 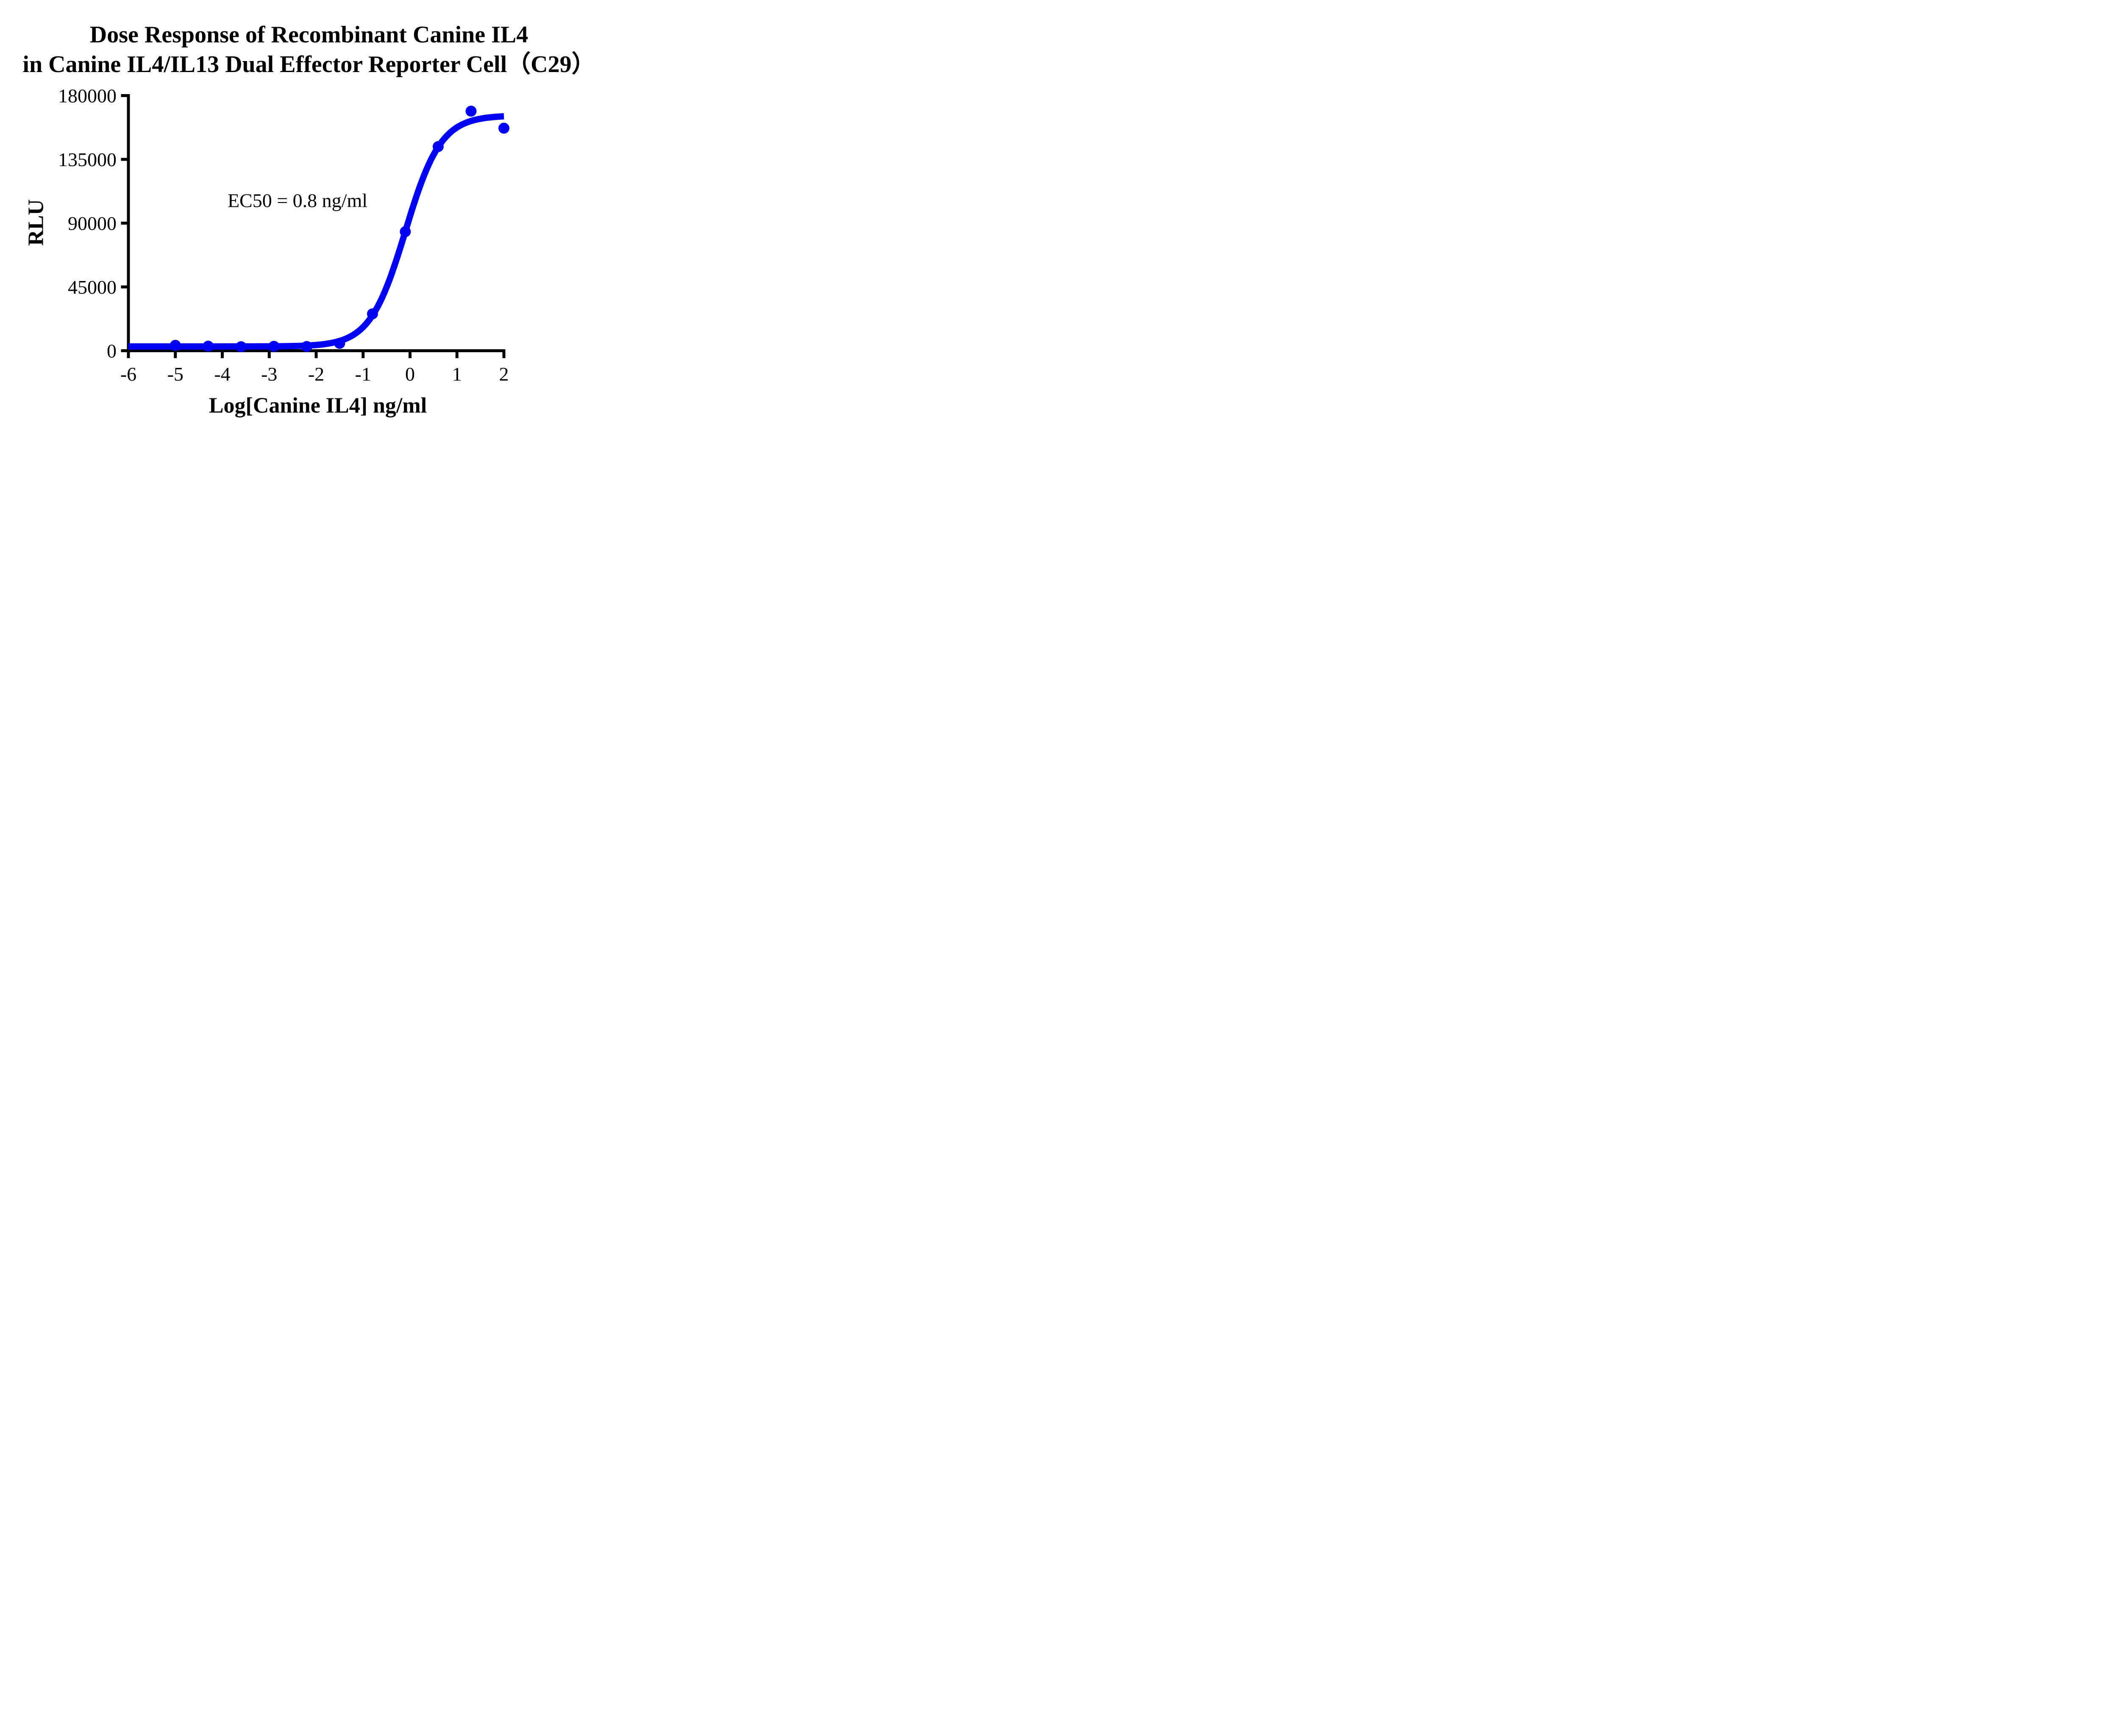 What do you see at coordinates (88, 96) in the screenshot?
I see `y-tick-label-180000: 180000` at bounding box center [88, 96].